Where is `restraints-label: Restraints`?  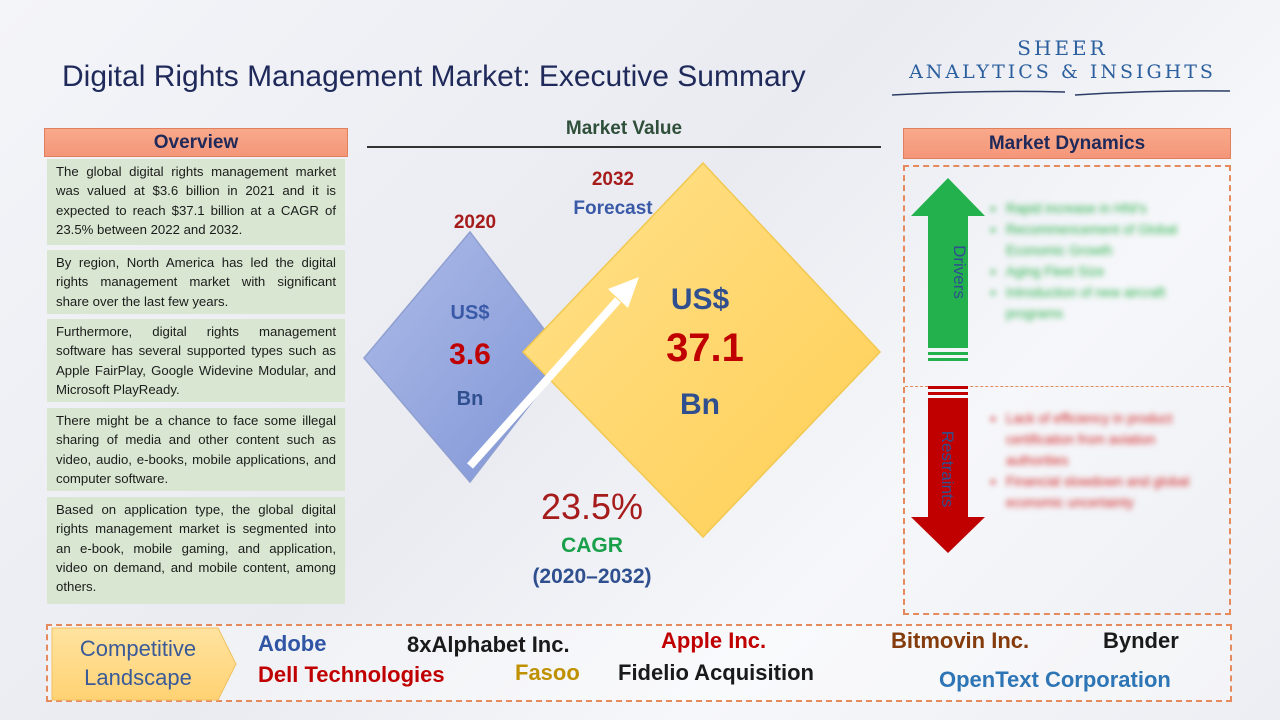 restraints-label: Restraints is located at coordinates (947, 469).